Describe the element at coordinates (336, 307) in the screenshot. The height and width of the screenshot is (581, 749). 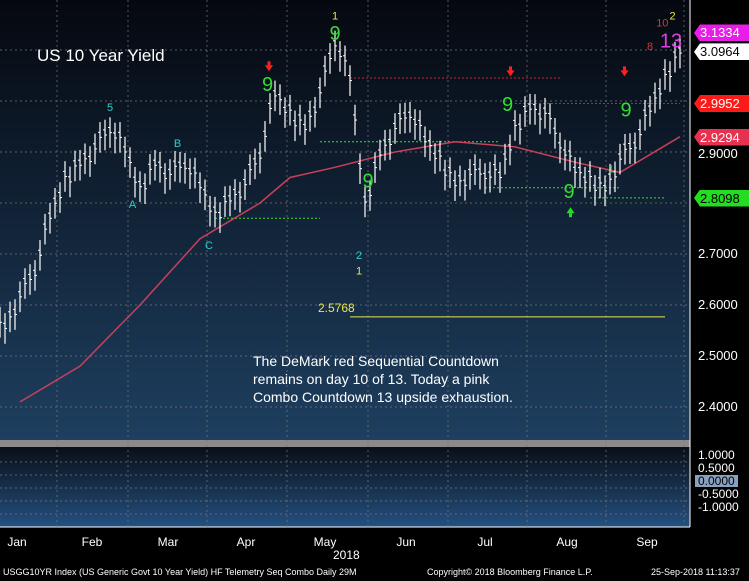
I see `level-label: 2.5768` at that location.